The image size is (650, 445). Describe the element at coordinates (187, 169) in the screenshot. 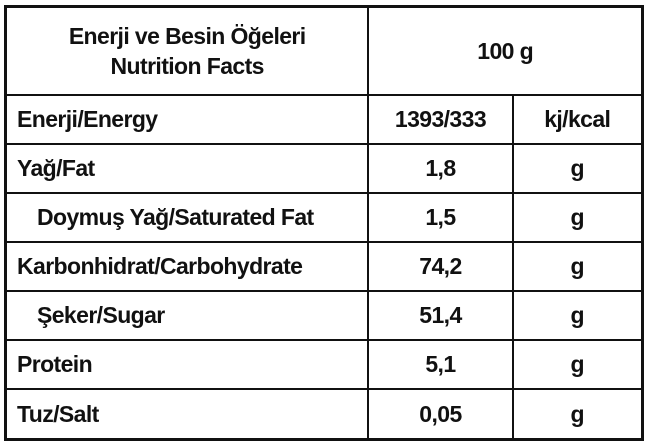

I see `nutrient-label: Yağ/Fat` at that location.